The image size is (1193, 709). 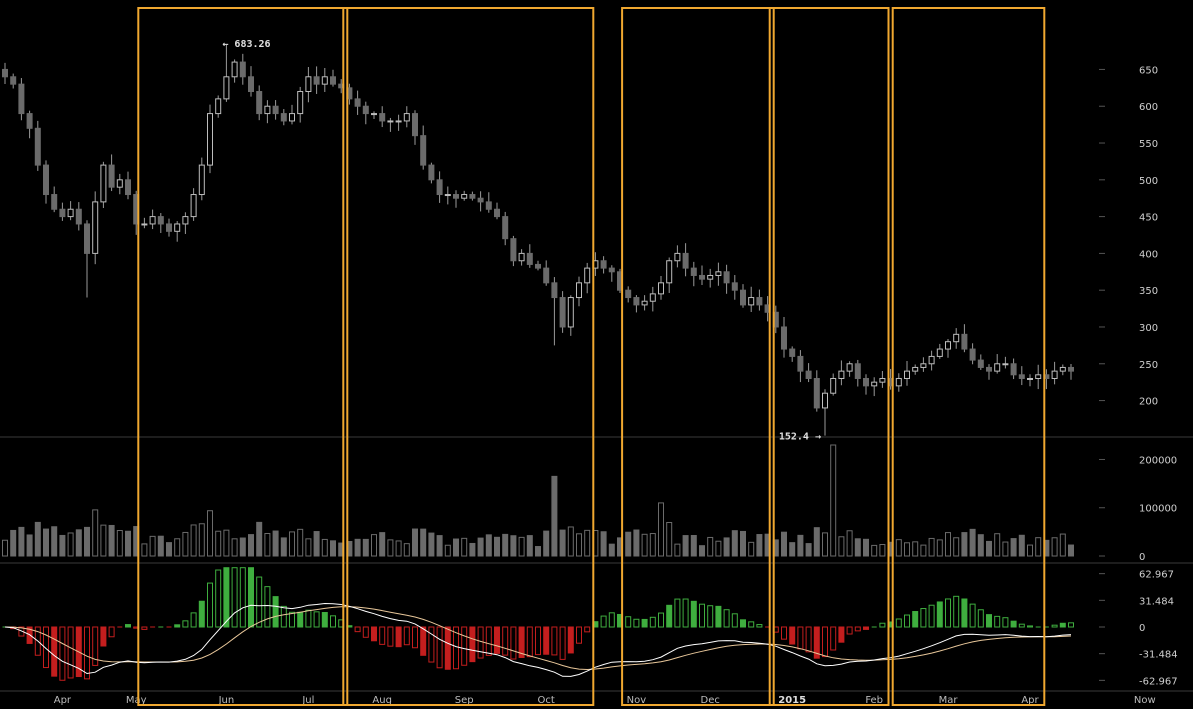 I want to click on x-tick-label: Now, so click(x=1145, y=700).